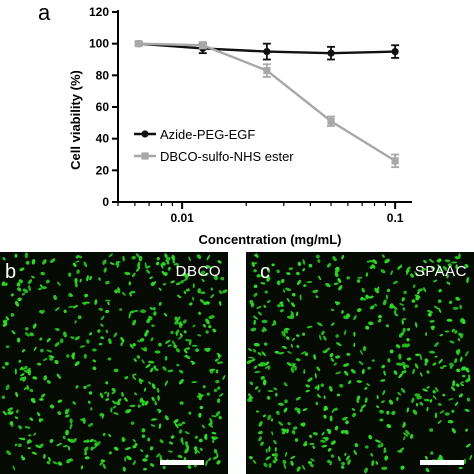 This screenshot has height=474, width=474. I want to click on data-point, so click(331, 121).